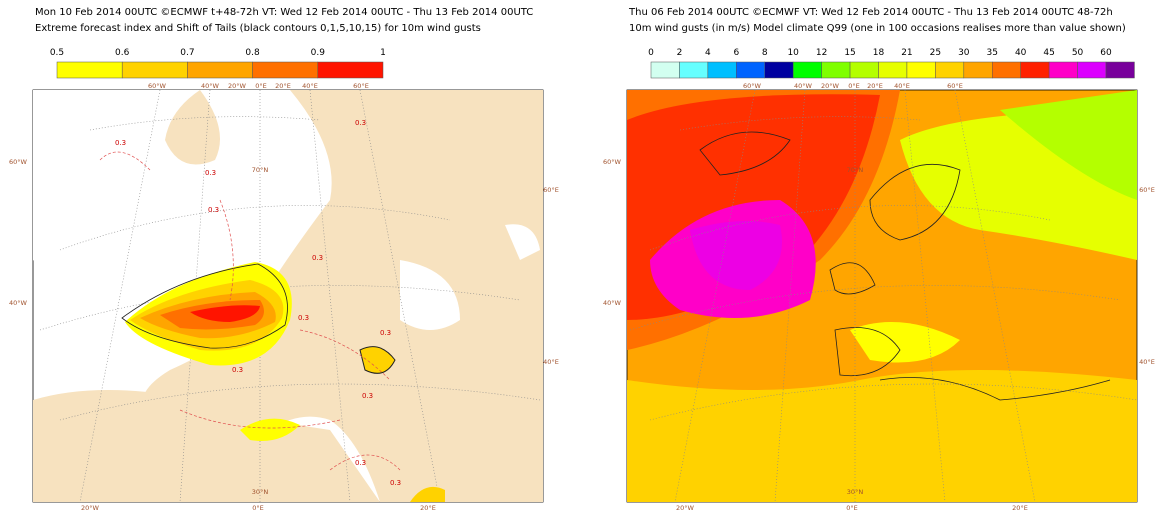  Describe the element at coordinates (765, 53) in the screenshot. I see `colorbar-label: 8` at that location.